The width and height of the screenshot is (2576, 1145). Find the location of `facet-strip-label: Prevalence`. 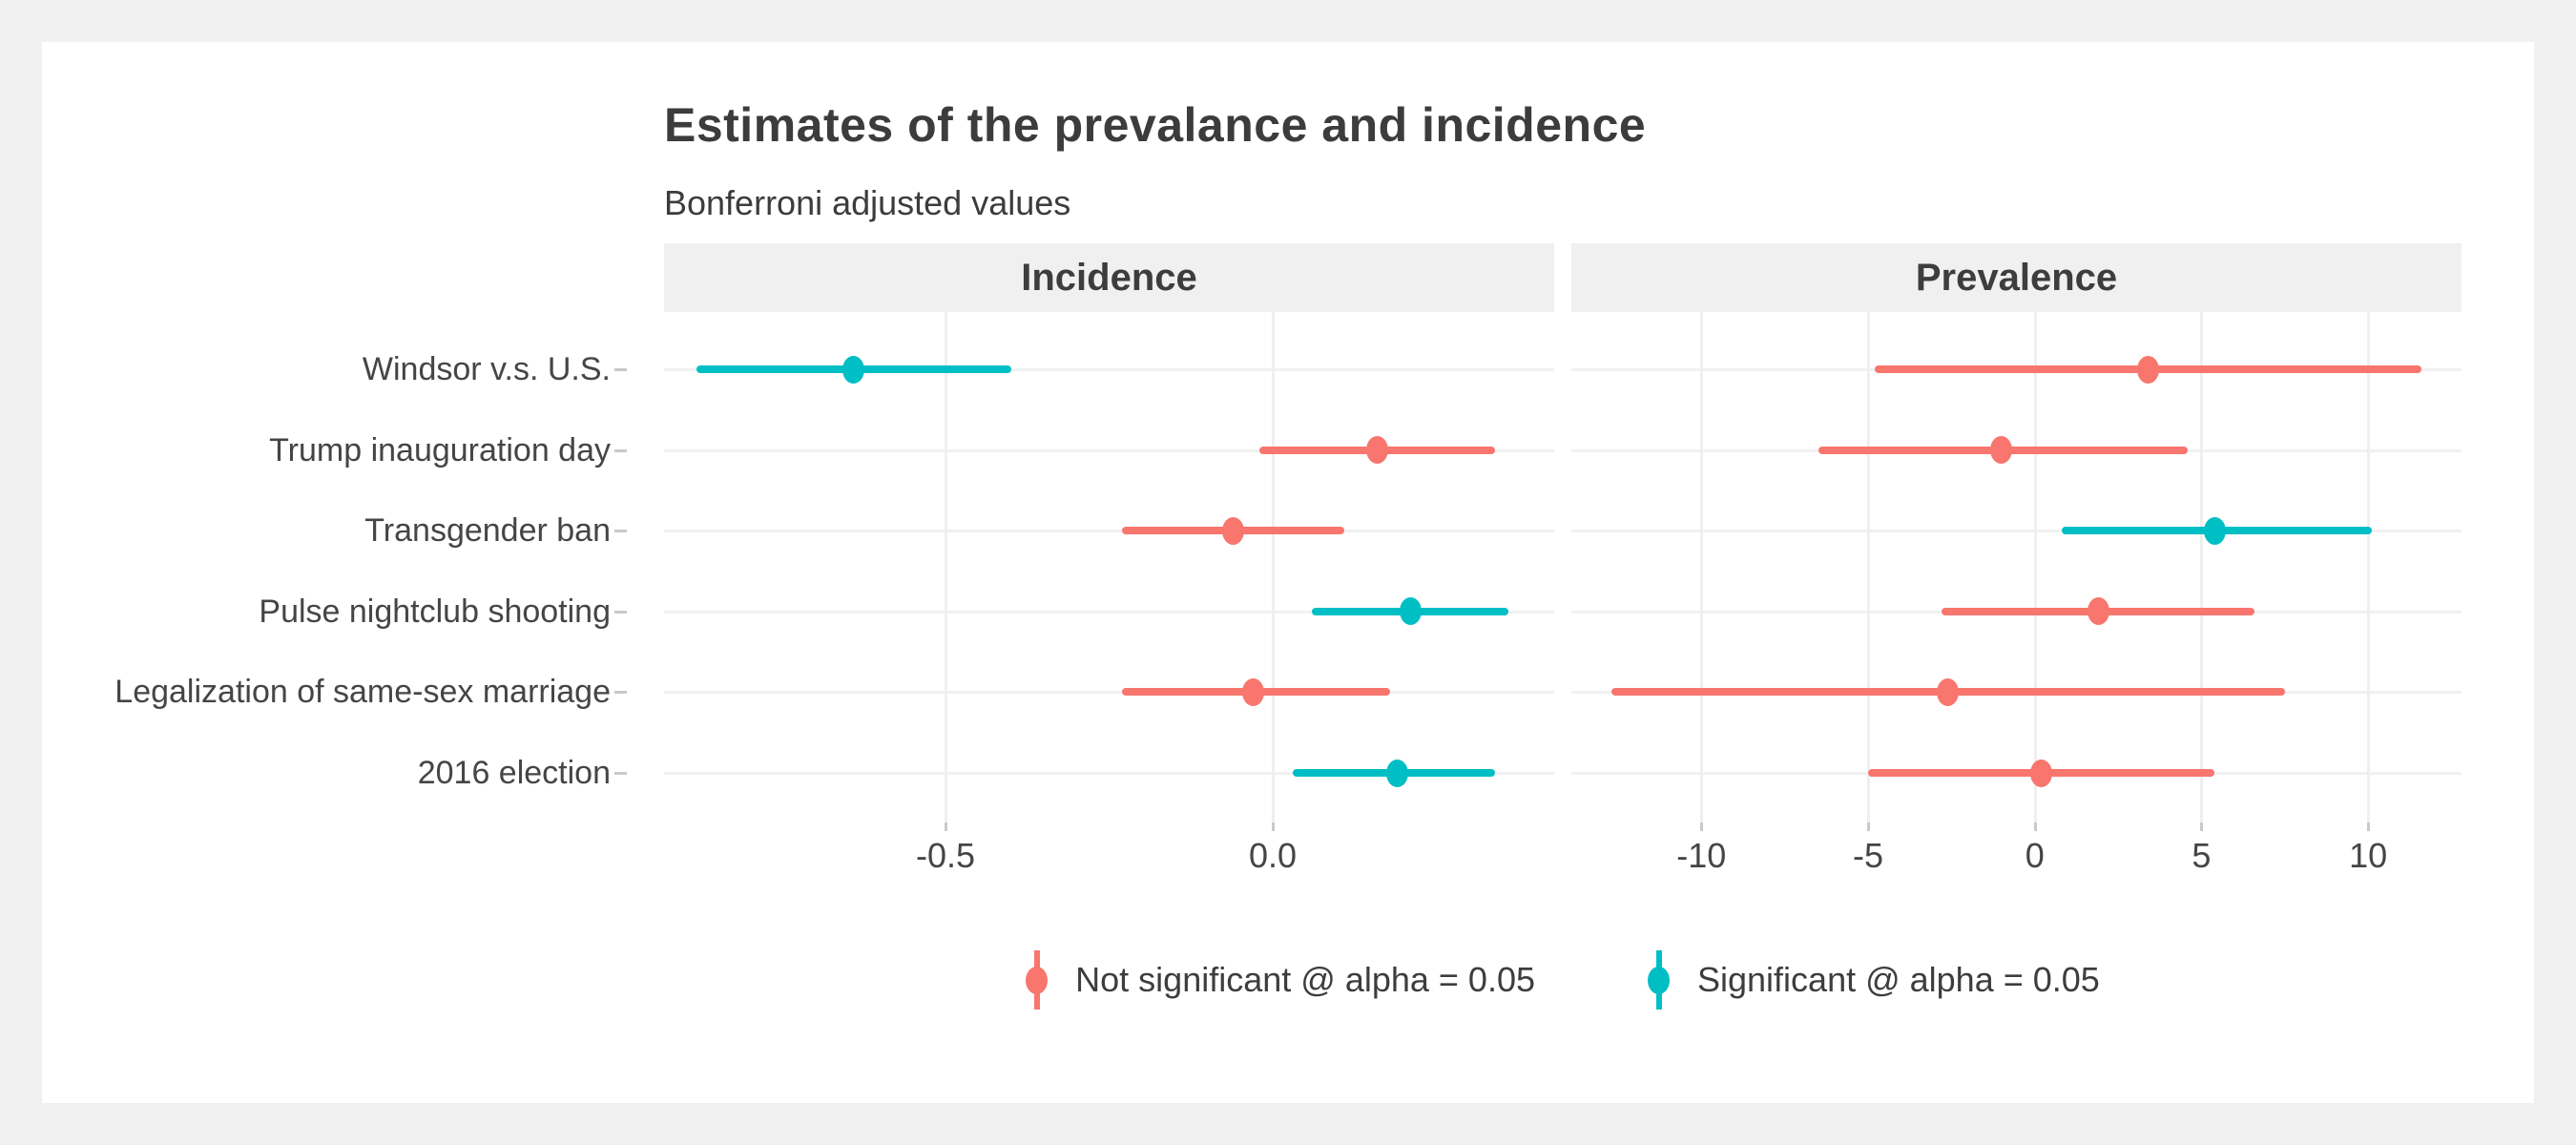

facet-strip-label: Prevalence is located at coordinates (2016, 277).